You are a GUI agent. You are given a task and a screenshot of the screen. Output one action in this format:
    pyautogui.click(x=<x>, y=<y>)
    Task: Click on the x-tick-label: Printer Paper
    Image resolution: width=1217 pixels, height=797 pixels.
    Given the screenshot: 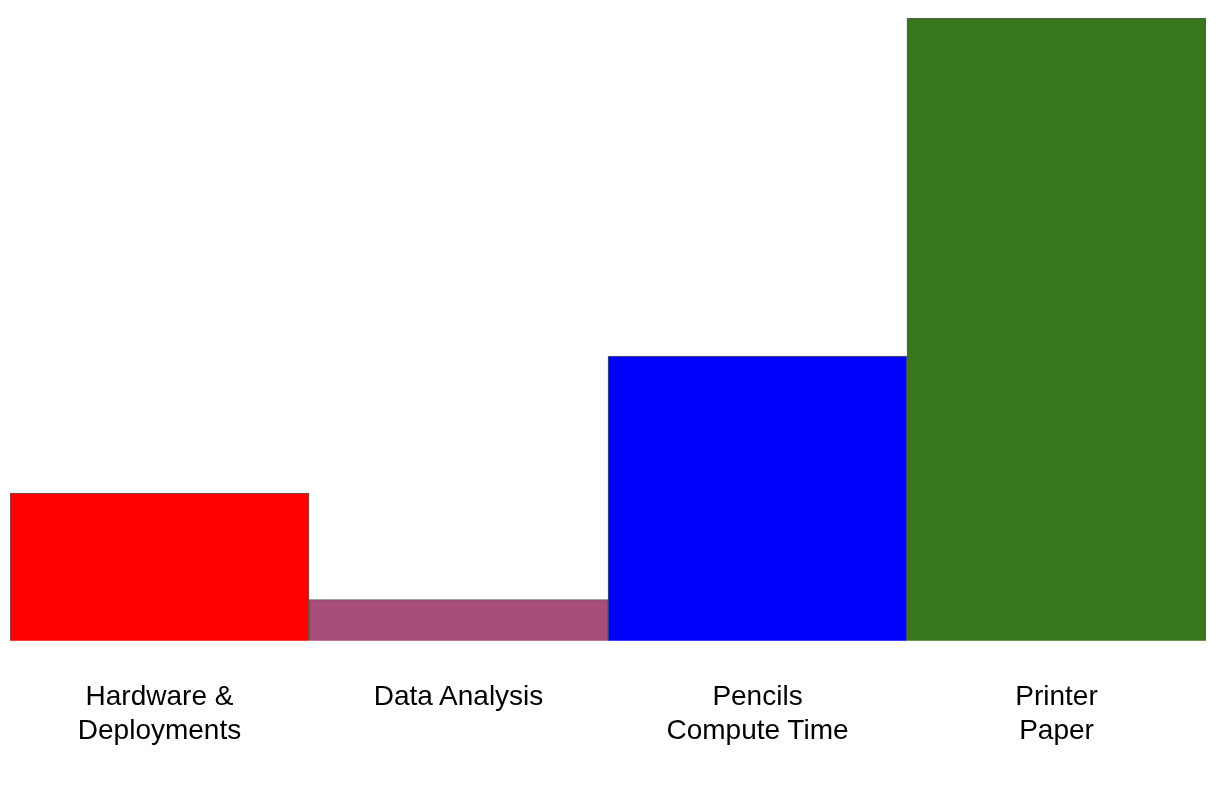 What is the action you would take?
    pyautogui.click(x=1056, y=712)
    